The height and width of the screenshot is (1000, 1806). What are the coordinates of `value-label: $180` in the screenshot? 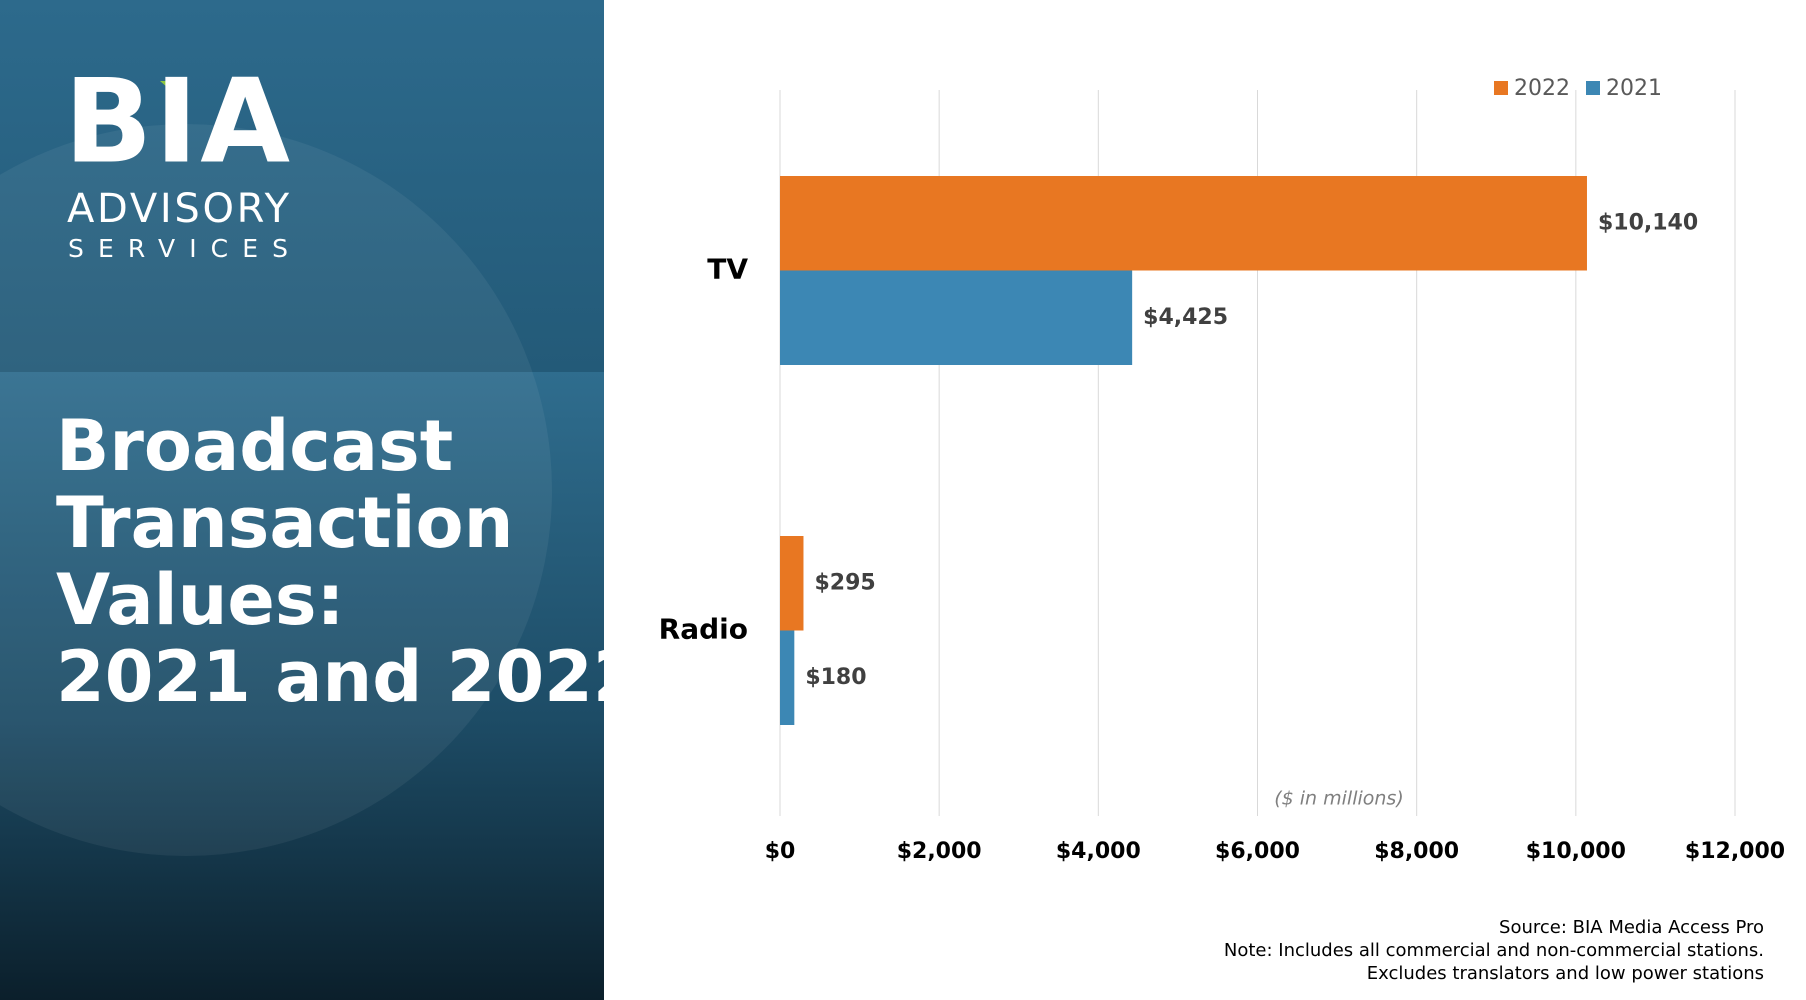 It's located at (835, 677).